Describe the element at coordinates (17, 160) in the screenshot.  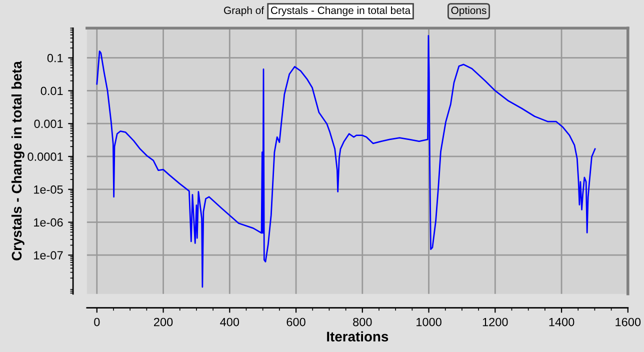
I see `y-axis-title: Crystals - Change in total beta` at that location.